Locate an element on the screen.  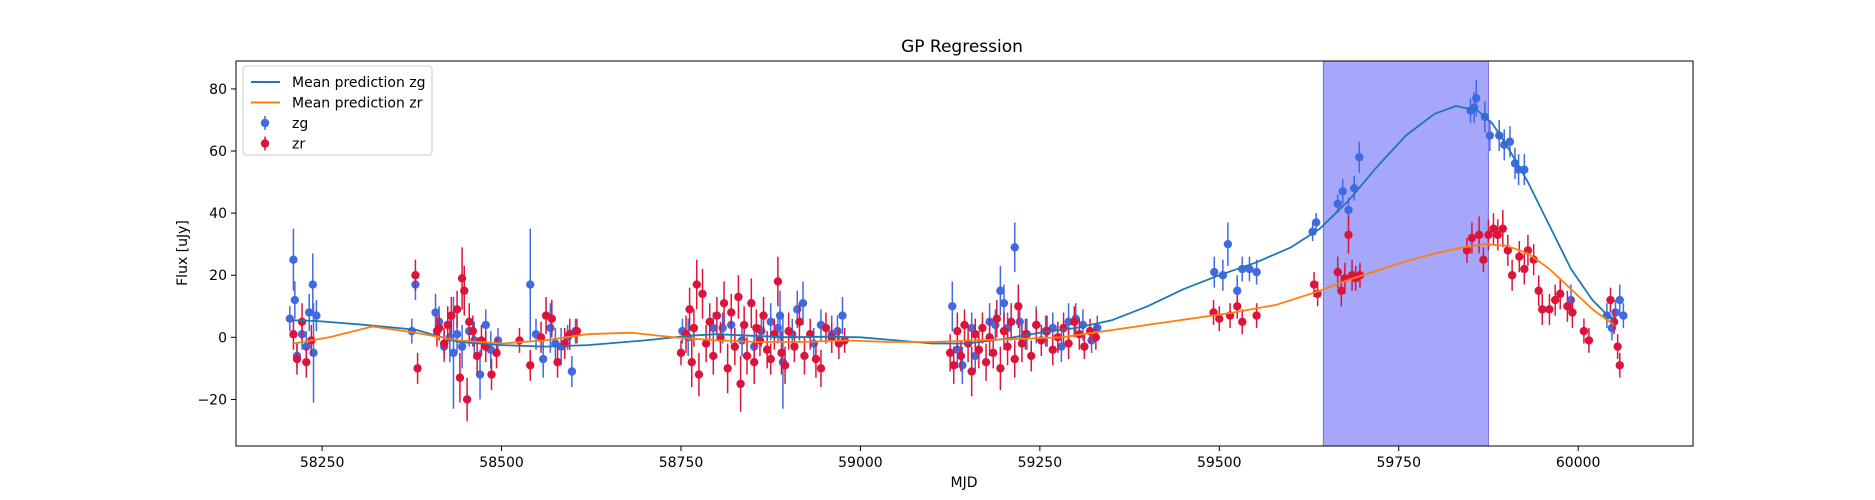
x-tick-label: 59250 is located at coordinates (1040, 463).